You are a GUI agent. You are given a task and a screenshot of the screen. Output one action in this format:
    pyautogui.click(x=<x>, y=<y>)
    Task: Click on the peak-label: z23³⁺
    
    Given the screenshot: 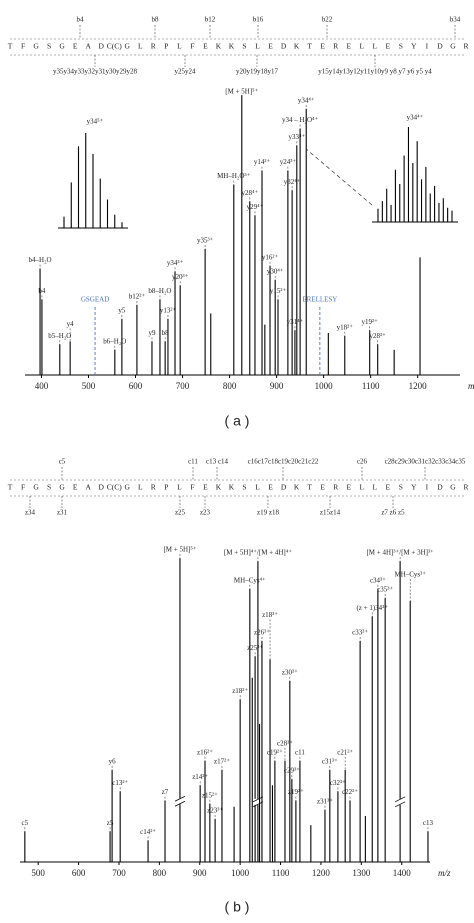 What is the action you would take?
    pyautogui.click(x=215, y=811)
    